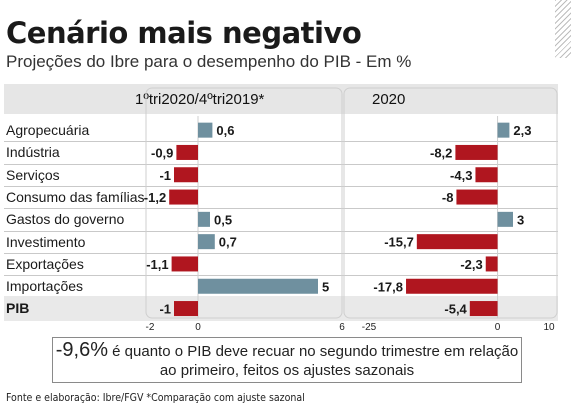  Describe the element at coordinates (46, 241) in the screenshot. I see `category-label: Investimento` at that location.